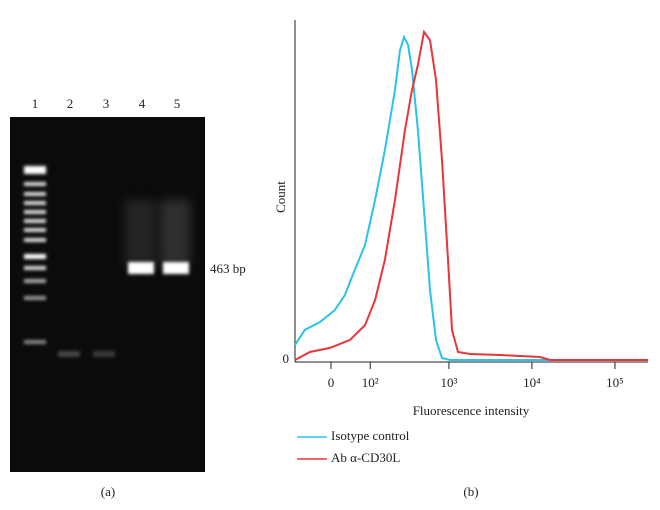 This screenshot has height=510, width=660. What do you see at coordinates (470, 491) in the screenshot?
I see `panel-label: (b)` at bounding box center [470, 491].